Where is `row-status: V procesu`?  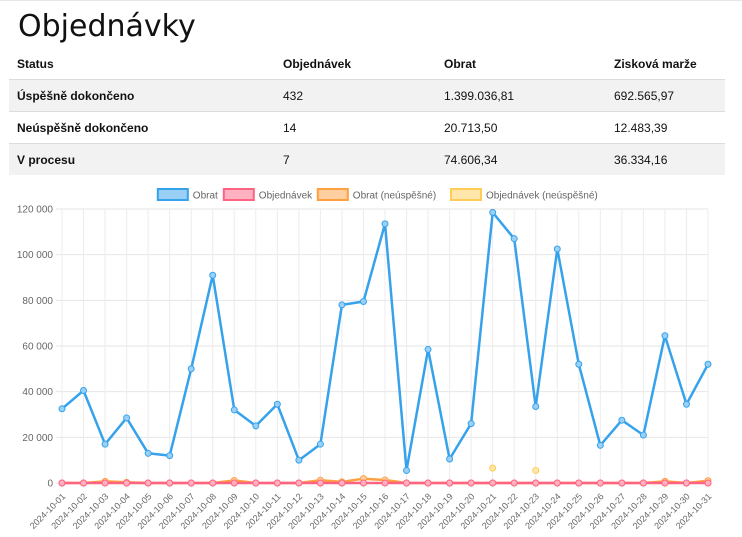 row-status: V procesu is located at coordinates (142, 159).